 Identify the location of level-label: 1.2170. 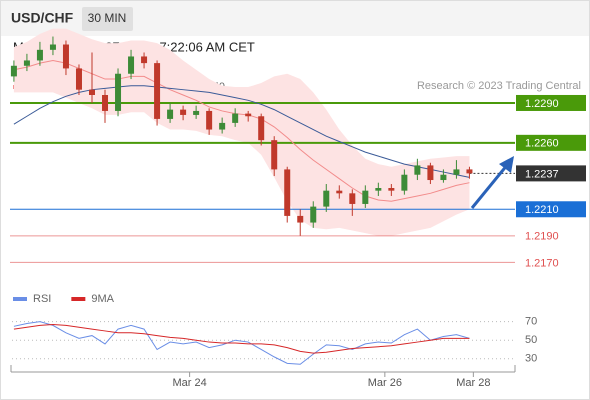
(542, 263).